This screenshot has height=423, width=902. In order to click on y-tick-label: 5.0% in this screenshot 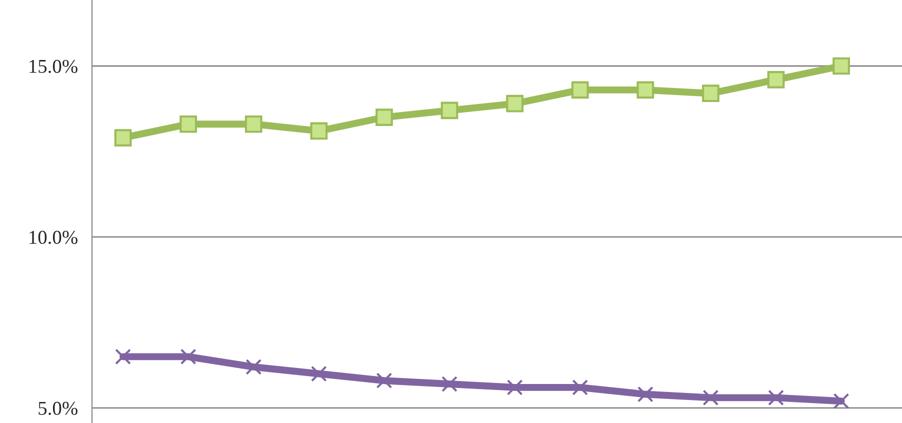, I will do `click(58, 408)`.